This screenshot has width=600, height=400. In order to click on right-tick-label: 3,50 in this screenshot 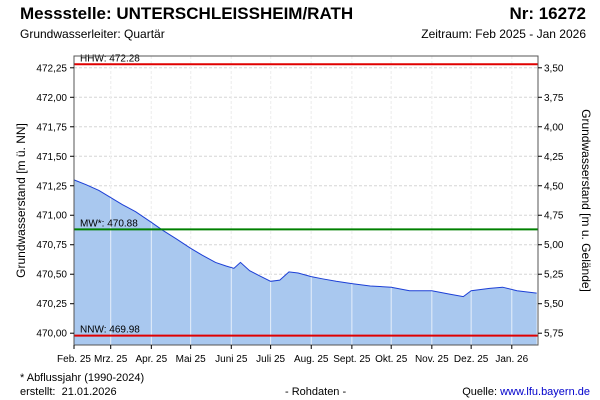, I will do `click(554, 68)`.